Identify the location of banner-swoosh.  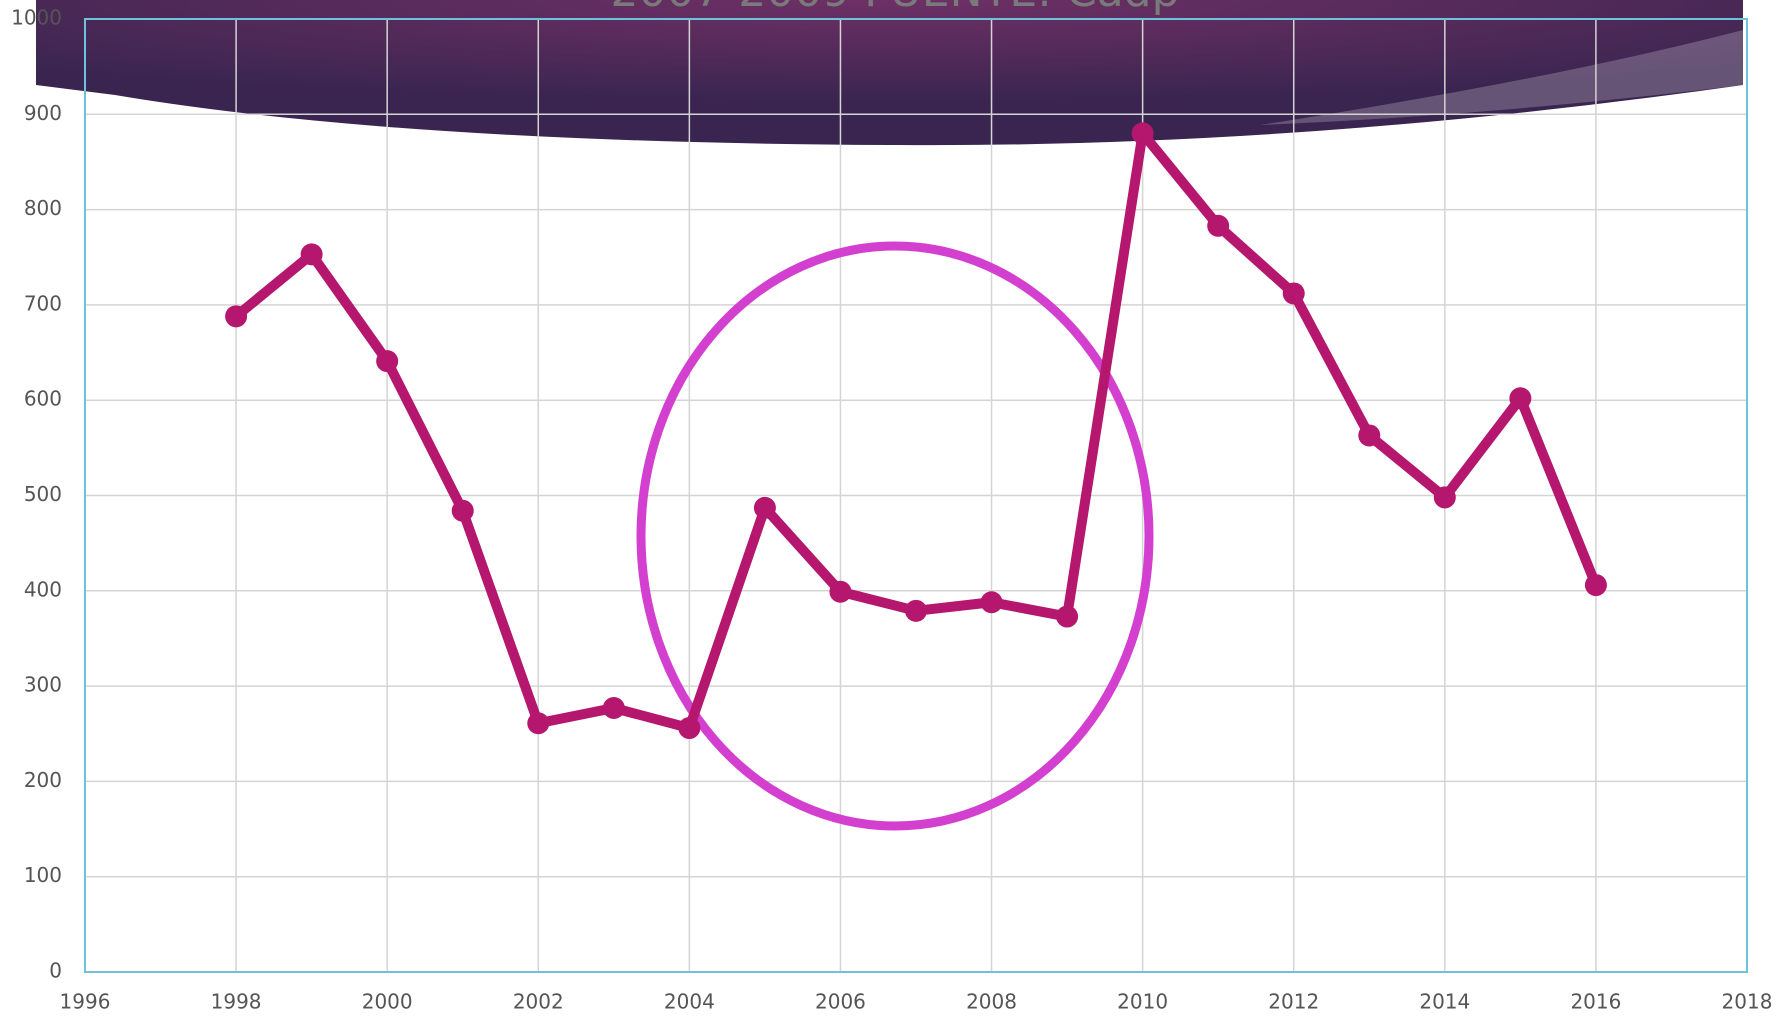
(1501, 77).